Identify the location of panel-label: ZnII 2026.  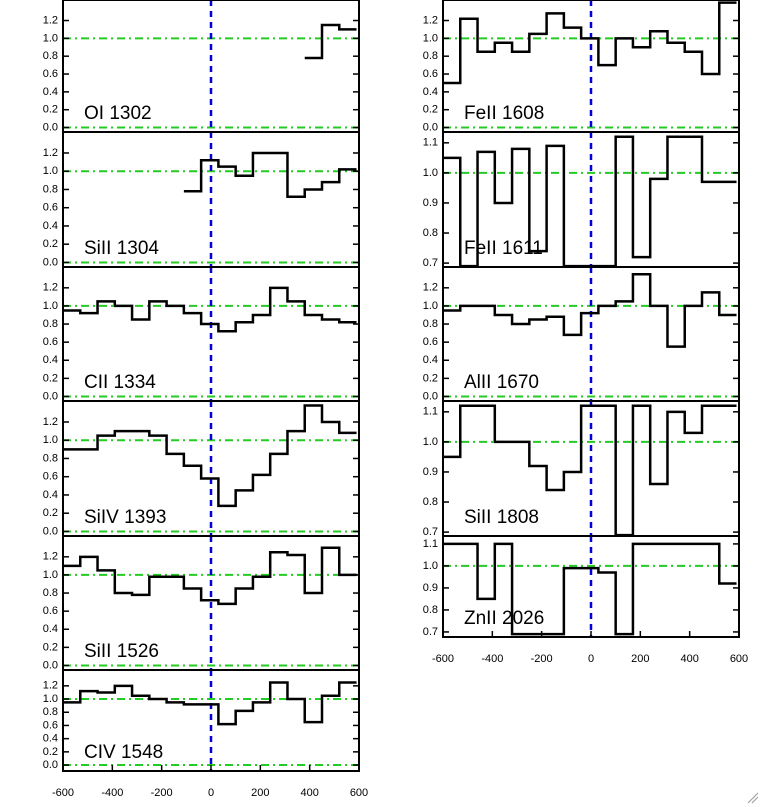
(504, 618).